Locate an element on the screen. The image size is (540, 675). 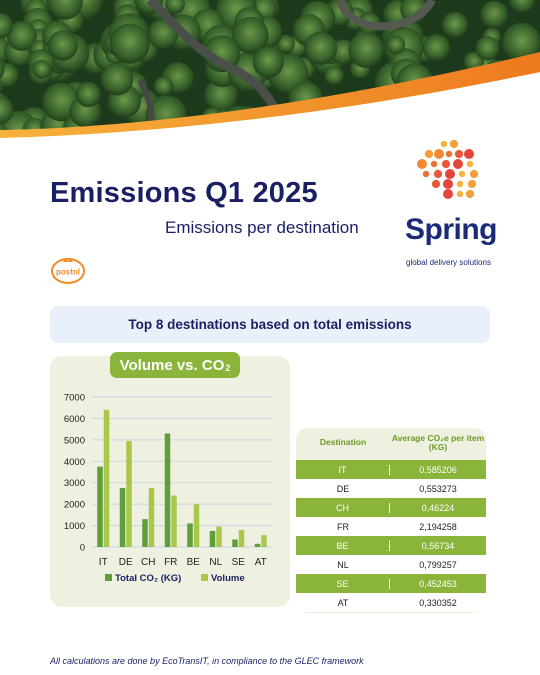
bar-IT-co2 is located at coordinates (100, 506).